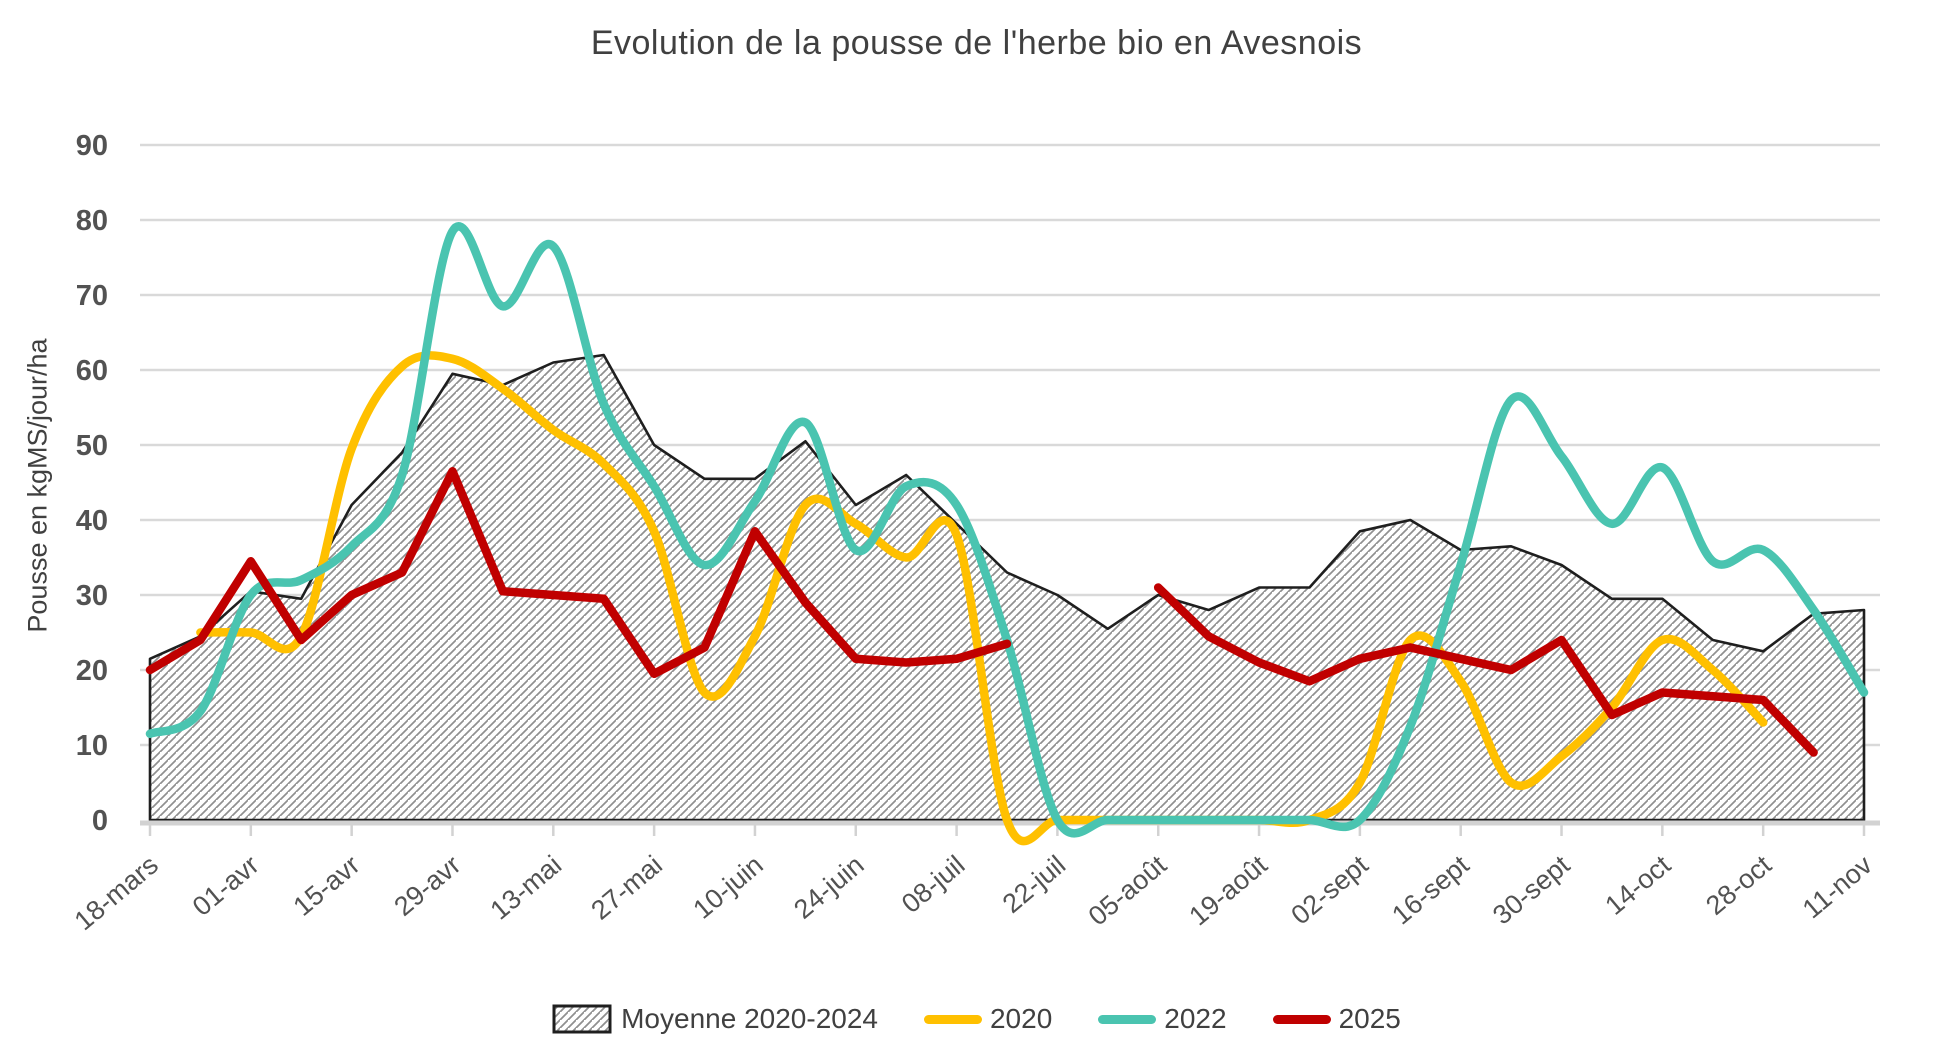 This screenshot has height=1050, width=1953. I want to click on y-tick-label: 80, so click(92, 221).